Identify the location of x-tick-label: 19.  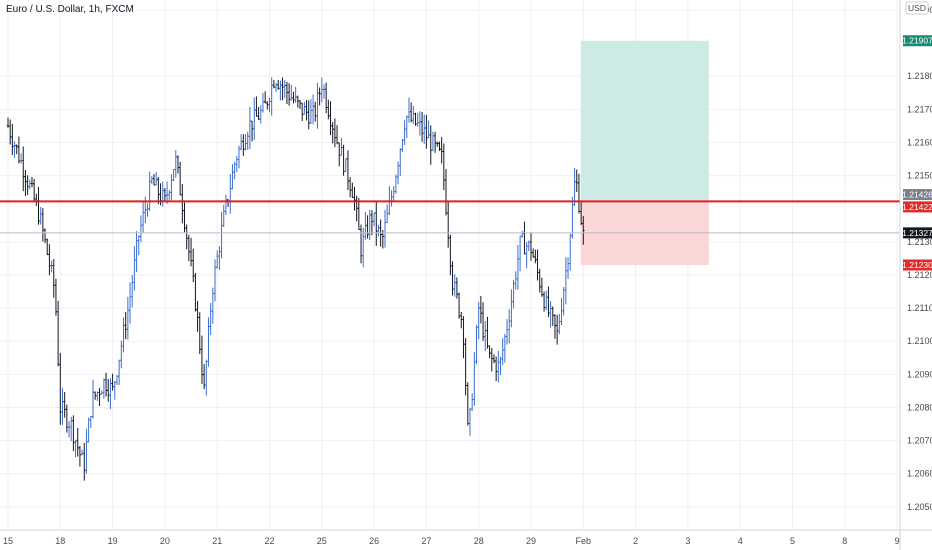
(113, 541).